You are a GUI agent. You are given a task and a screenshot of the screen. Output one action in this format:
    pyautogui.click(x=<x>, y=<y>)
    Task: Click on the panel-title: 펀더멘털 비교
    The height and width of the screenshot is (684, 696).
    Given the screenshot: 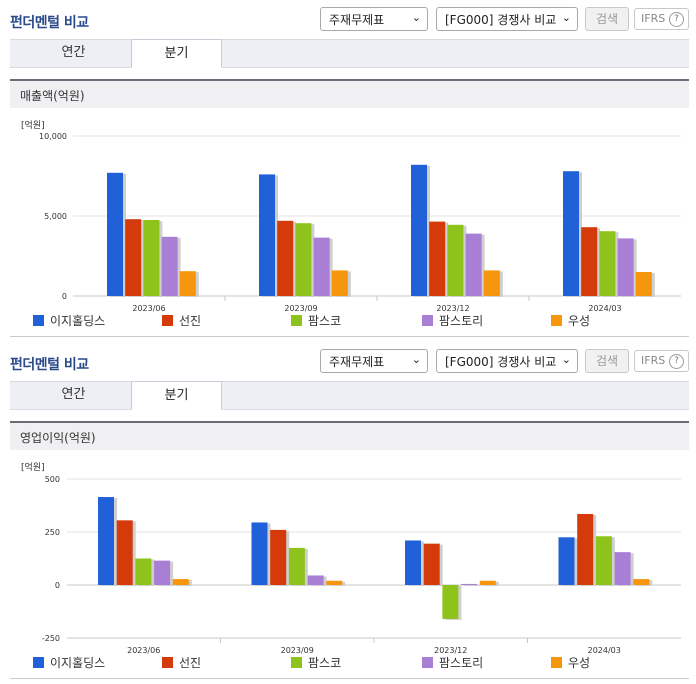 What is the action you would take?
    pyautogui.click(x=49, y=365)
    